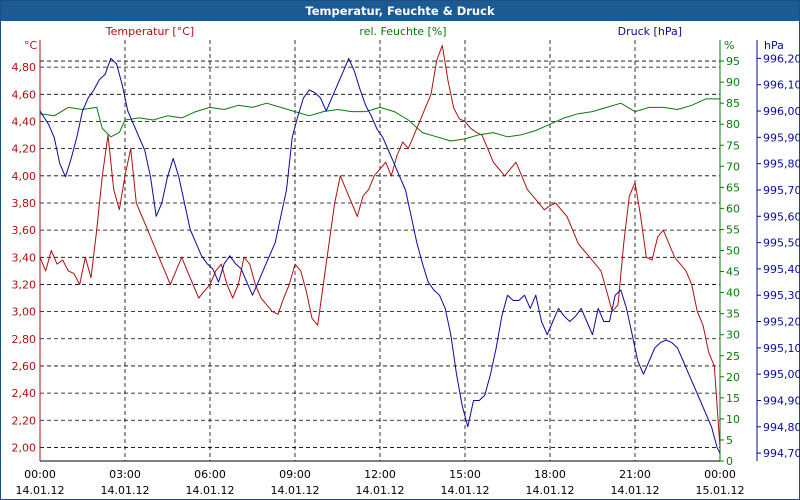  What do you see at coordinates (733, 335) in the screenshot?
I see `humidity-tick-label: 30` at bounding box center [733, 335].